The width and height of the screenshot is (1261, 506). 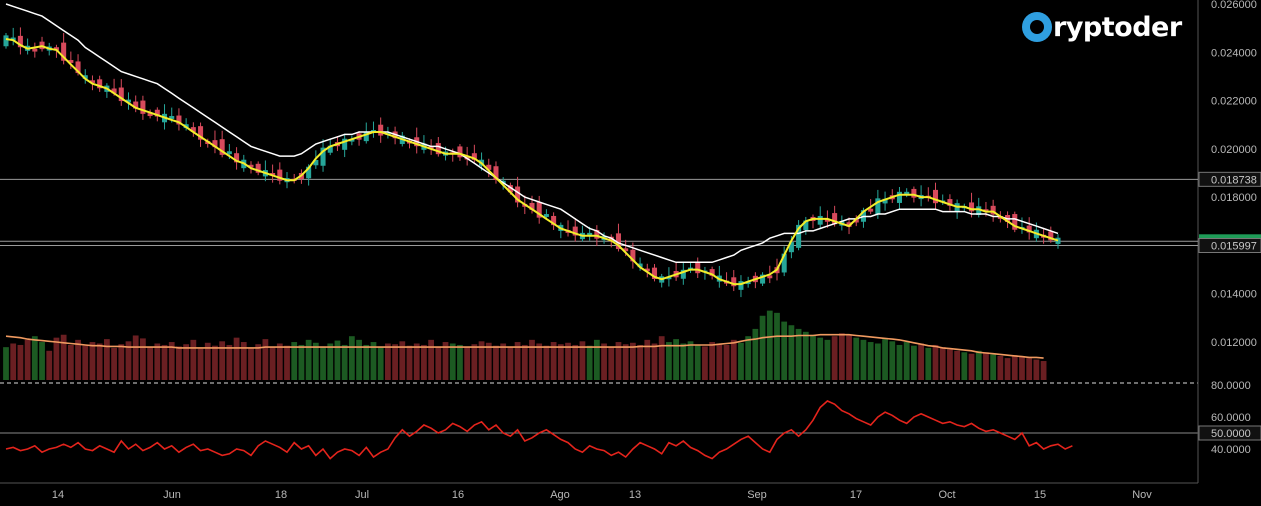 What do you see at coordinates (1234, 53) in the screenshot?
I see `price-tick-label: 0.024000` at bounding box center [1234, 53].